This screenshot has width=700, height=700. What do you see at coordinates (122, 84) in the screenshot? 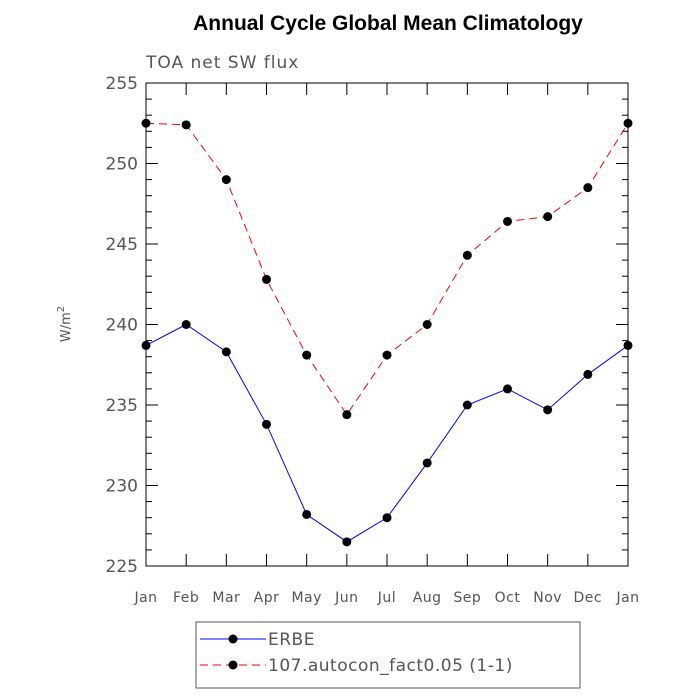
I see `y-tick-label: 255` at bounding box center [122, 84].